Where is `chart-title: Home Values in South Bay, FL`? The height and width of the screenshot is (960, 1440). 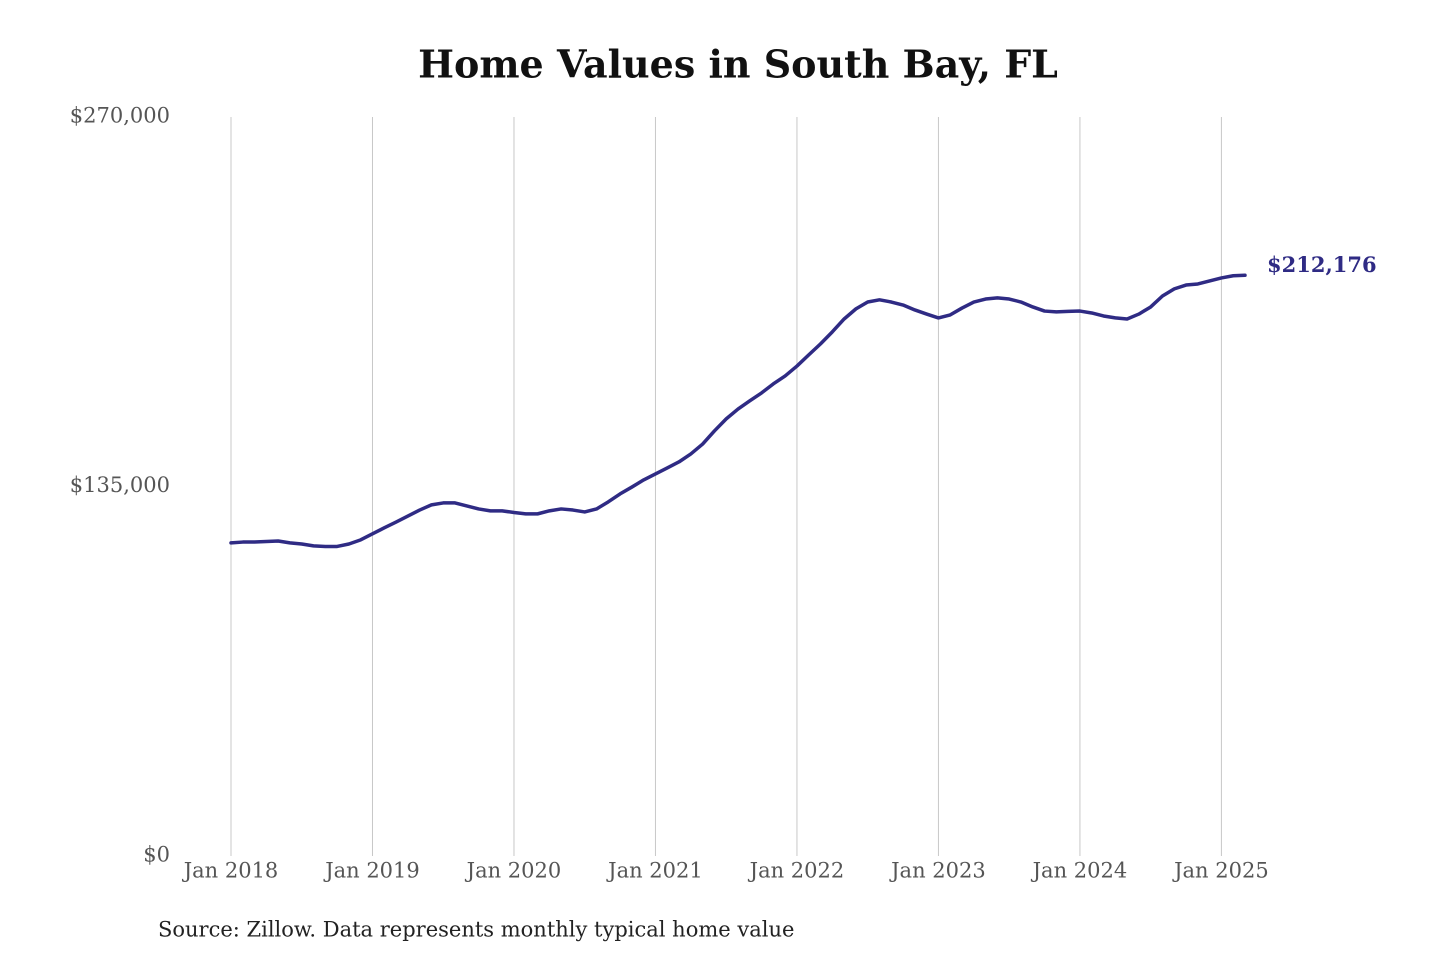
chart-title: Home Values in South Bay, FL is located at coordinates (738, 64).